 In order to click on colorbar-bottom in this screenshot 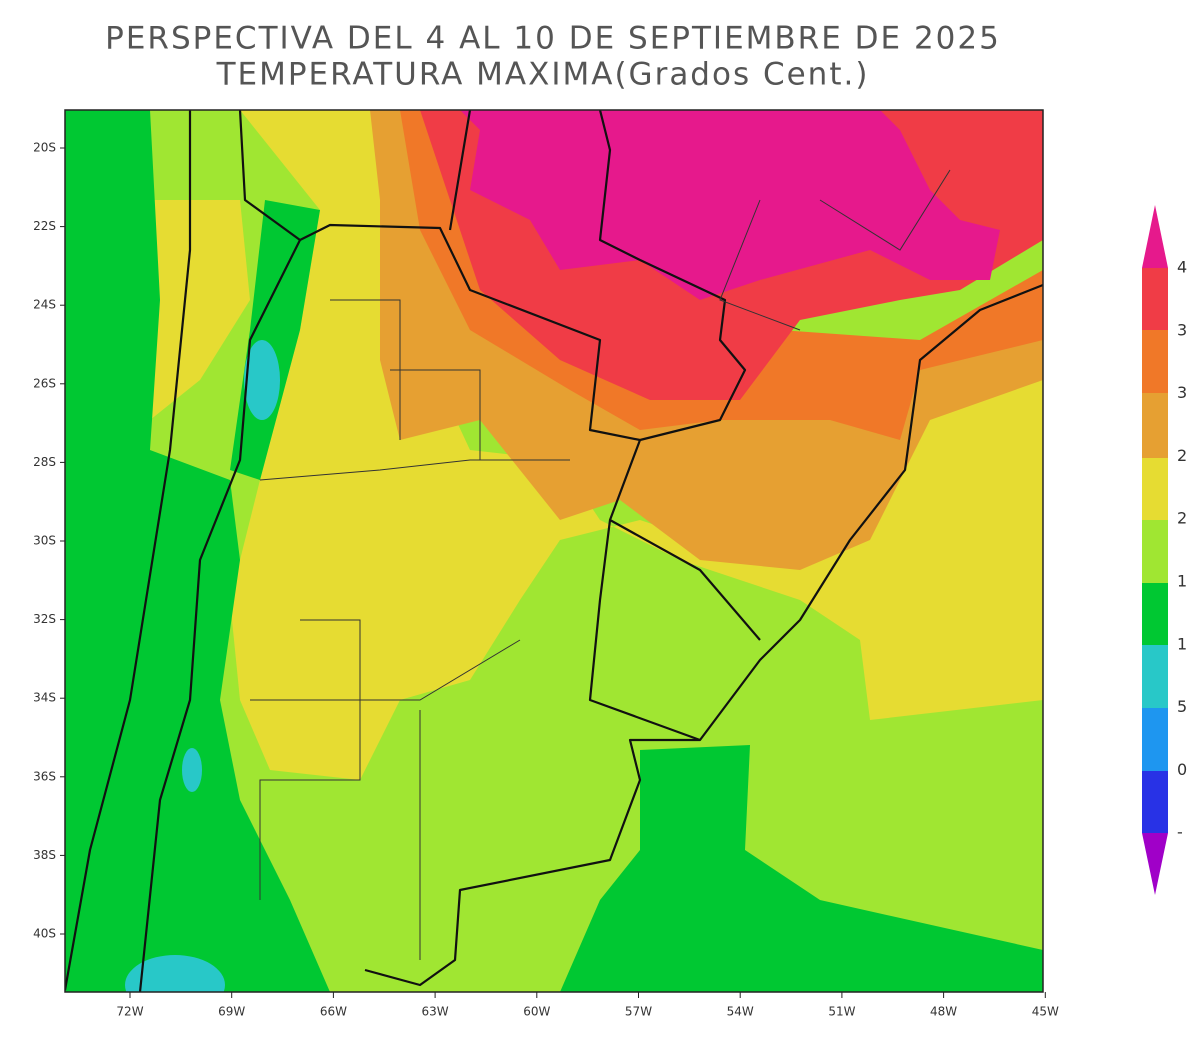, I will do `click(1155, 864)`.